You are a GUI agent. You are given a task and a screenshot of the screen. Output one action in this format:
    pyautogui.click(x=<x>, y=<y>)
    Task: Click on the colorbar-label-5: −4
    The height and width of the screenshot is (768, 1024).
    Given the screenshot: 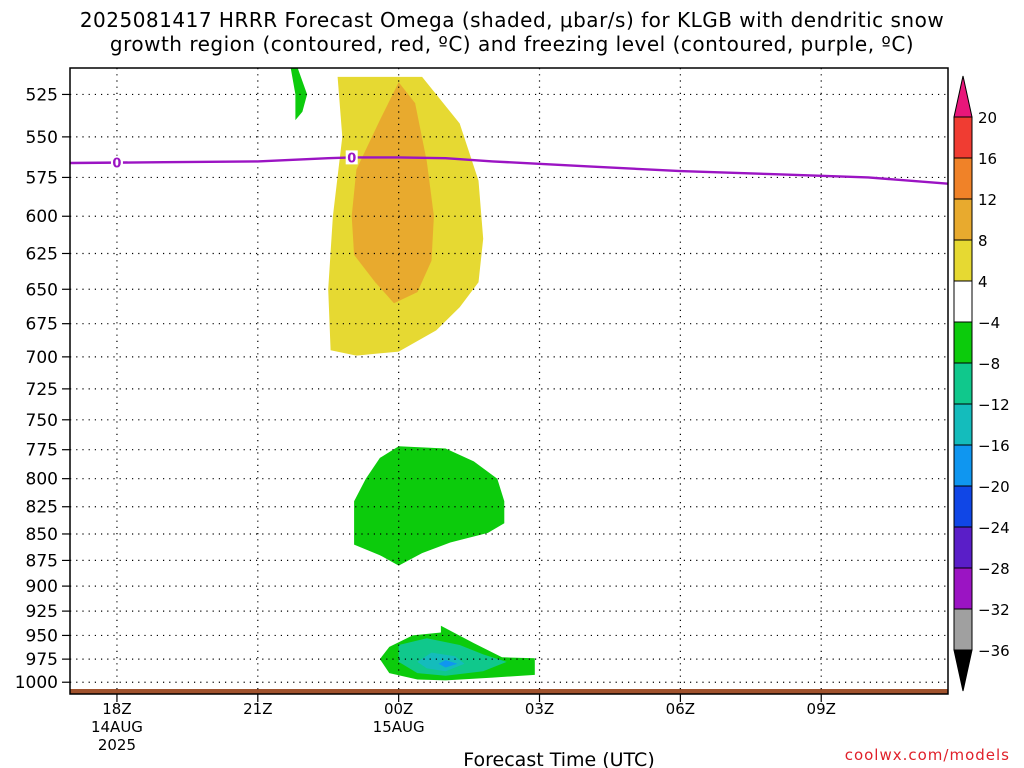 What is the action you would take?
    pyautogui.click(x=989, y=323)
    